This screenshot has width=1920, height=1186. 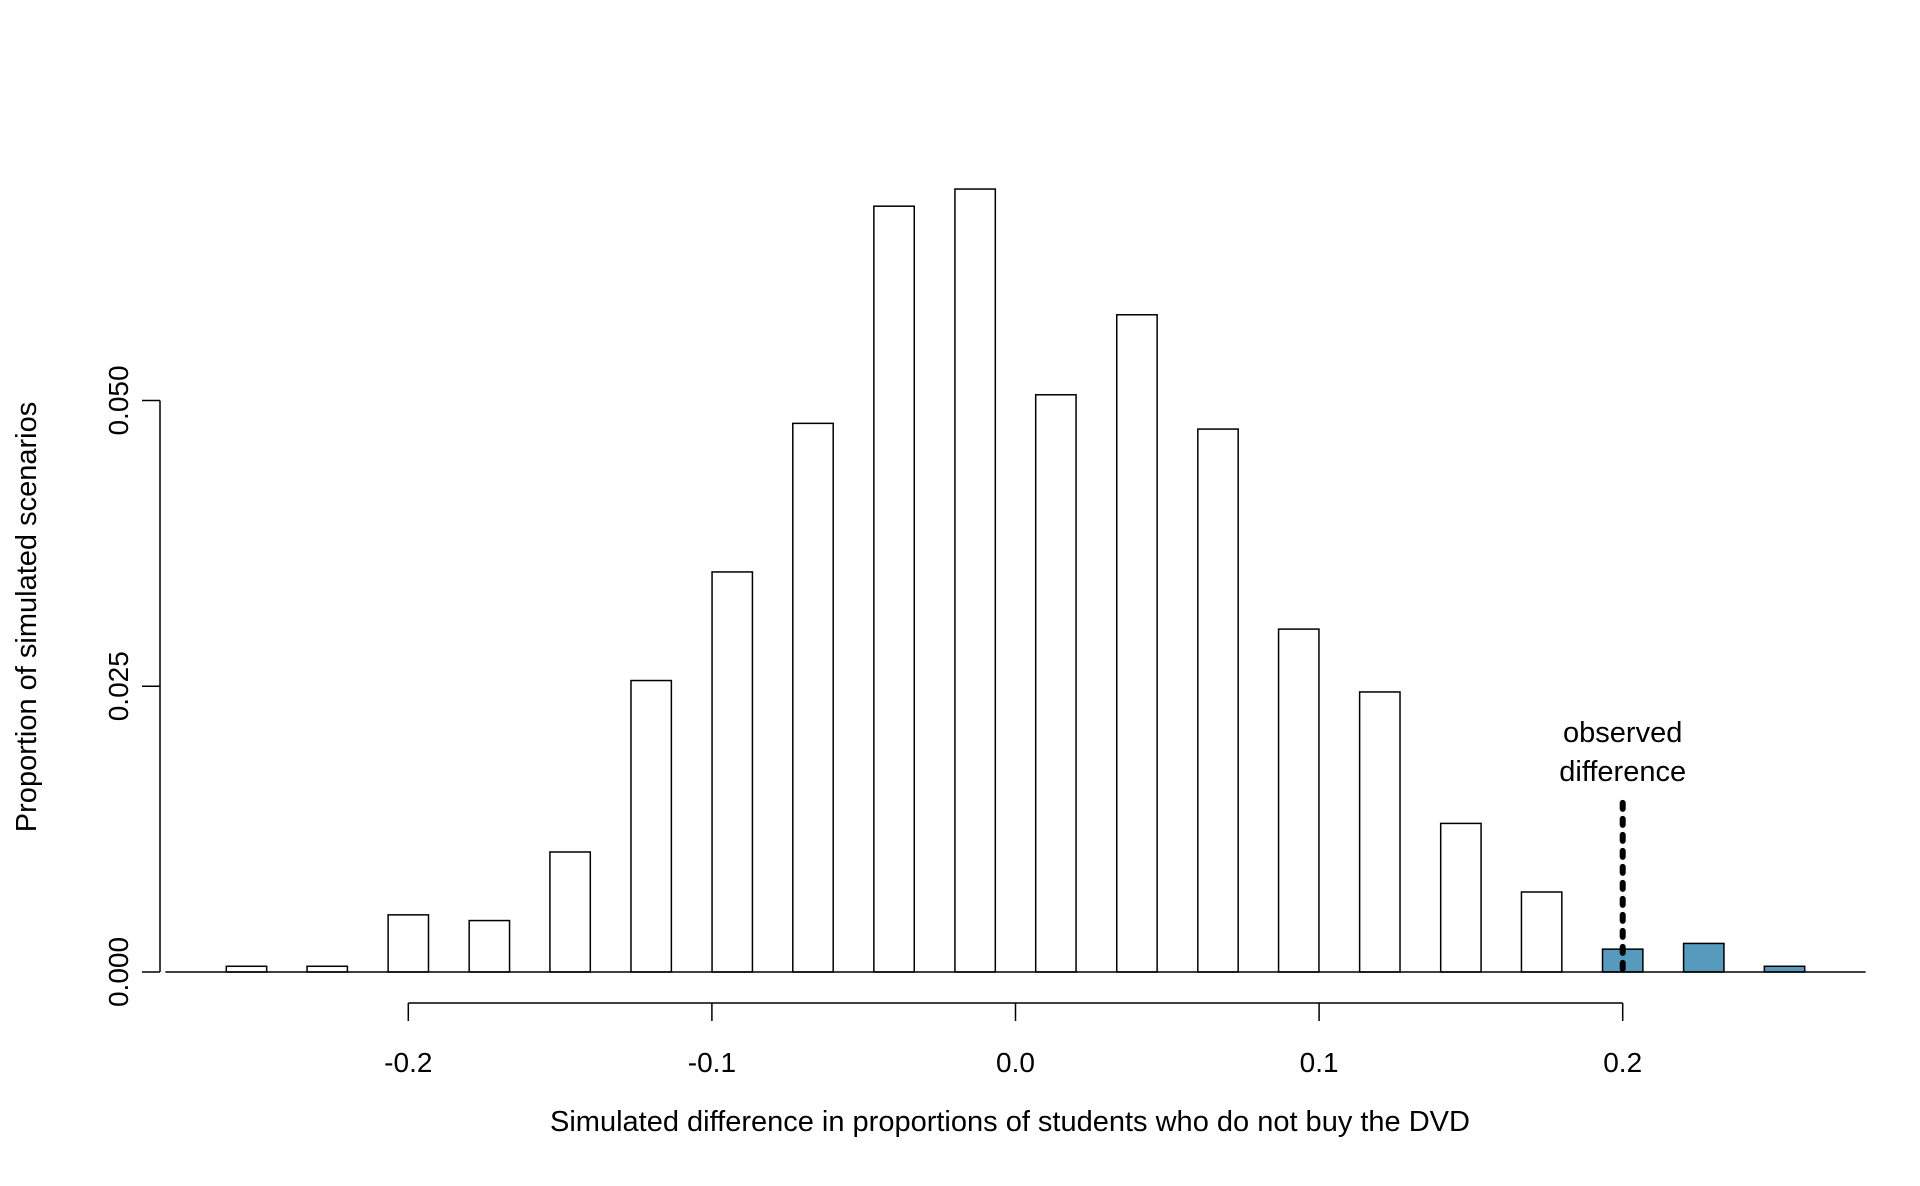 I want to click on annotation-label-line-1: observed, so click(x=1622, y=733).